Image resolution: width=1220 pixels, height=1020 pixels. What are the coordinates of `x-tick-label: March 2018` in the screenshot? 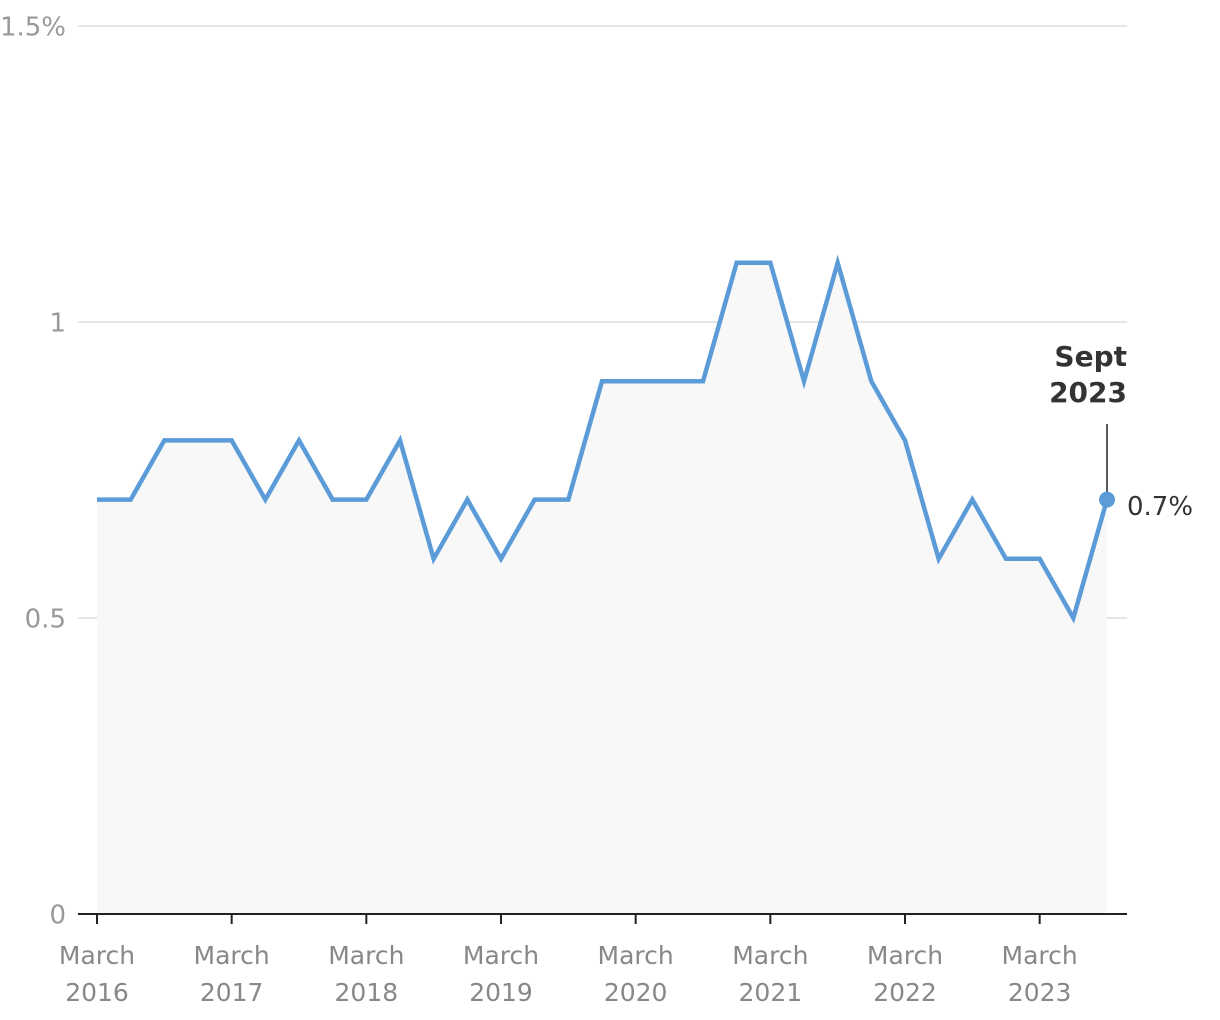 It's located at (366, 974).